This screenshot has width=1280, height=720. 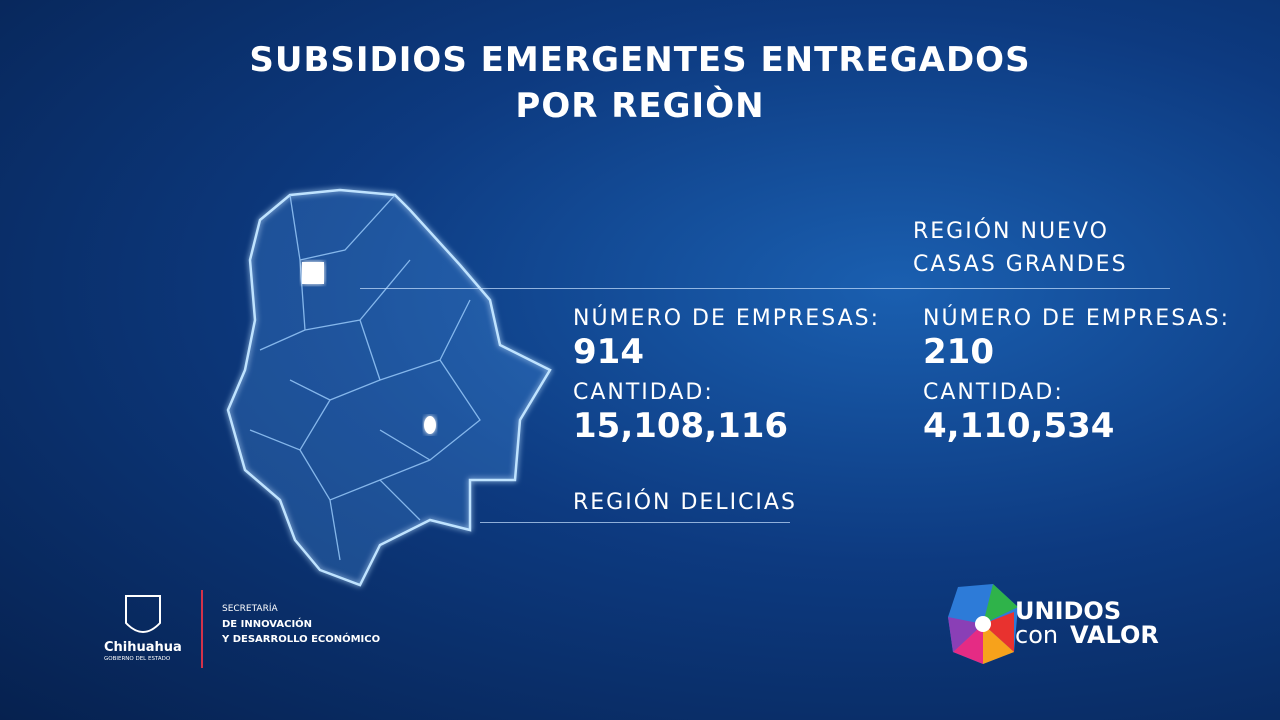 I want to click on stat-value: 914, so click(x=608, y=352).